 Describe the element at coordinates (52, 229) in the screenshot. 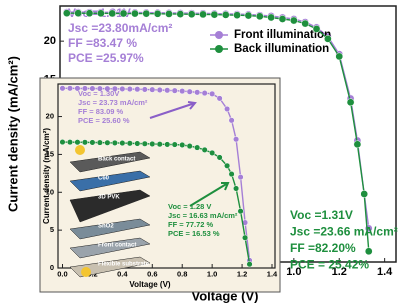

I see `y-tick-label: 5` at that location.